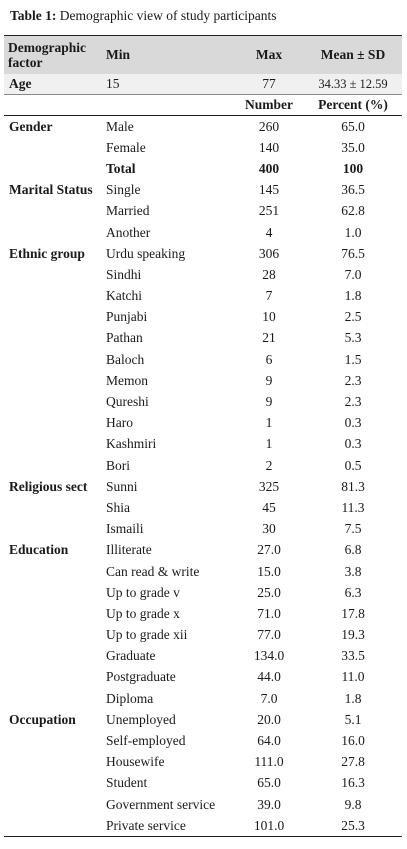 The image size is (407, 849). I want to click on percent-cell: 2.5, so click(353, 317).